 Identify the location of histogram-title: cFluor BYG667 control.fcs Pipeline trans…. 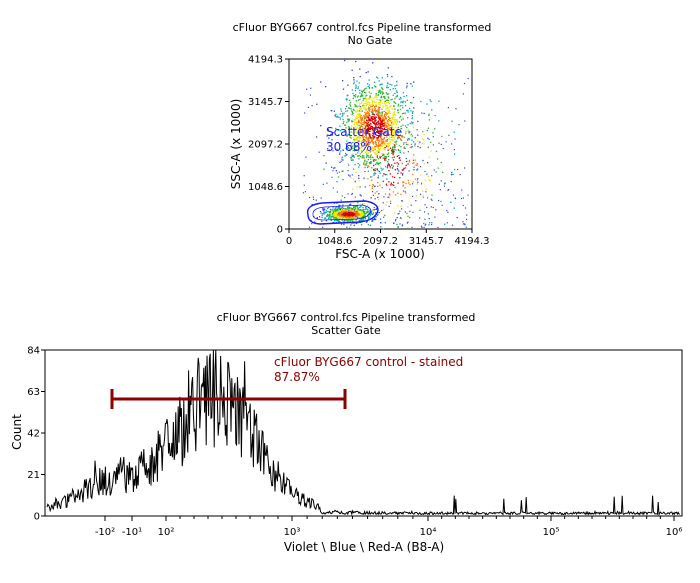
(346, 317).